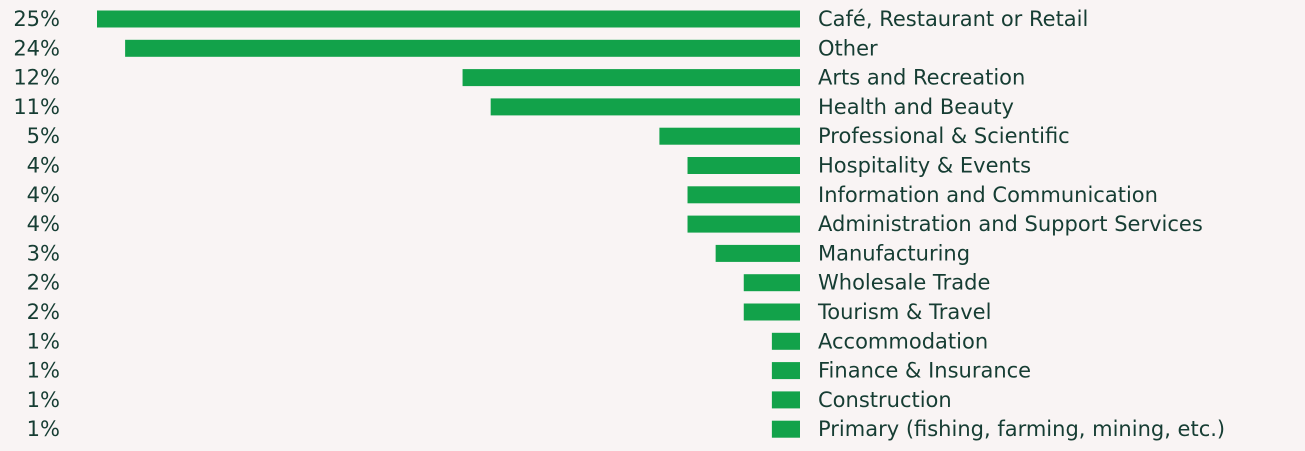  What do you see at coordinates (904, 312) in the screenshot?
I see `category-label: Tourism & Travel` at bounding box center [904, 312].